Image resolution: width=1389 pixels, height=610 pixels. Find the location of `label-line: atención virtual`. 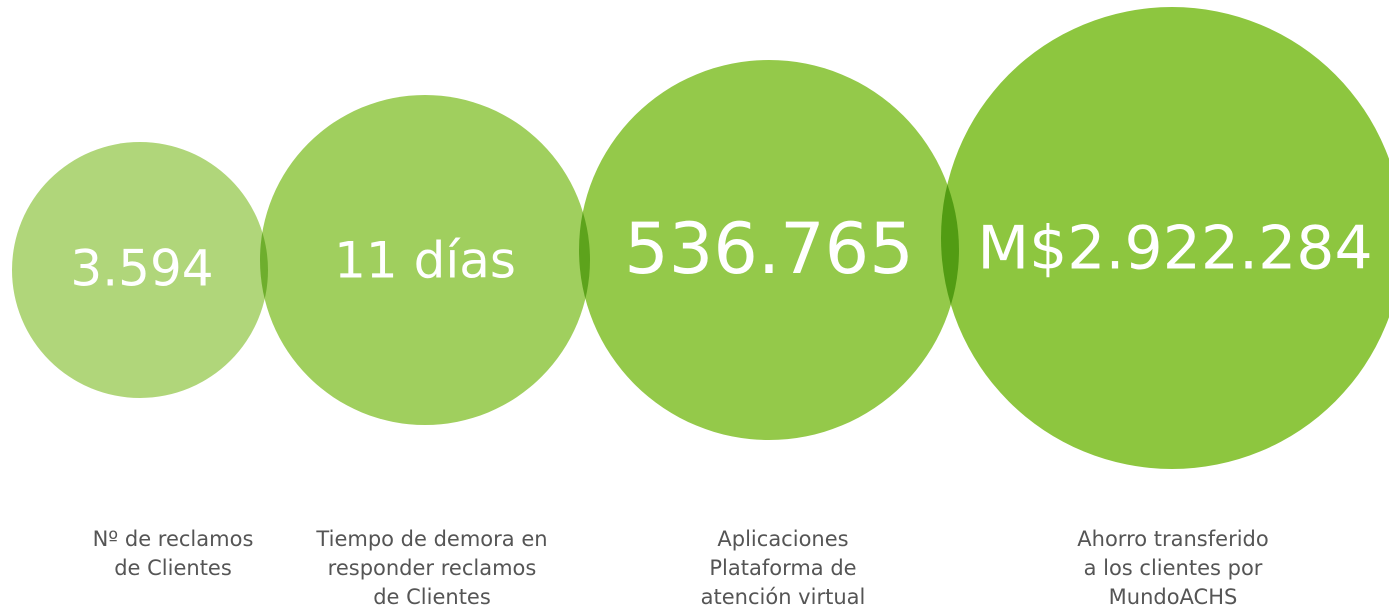

label-line: atención virtual is located at coordinates (783, 597).